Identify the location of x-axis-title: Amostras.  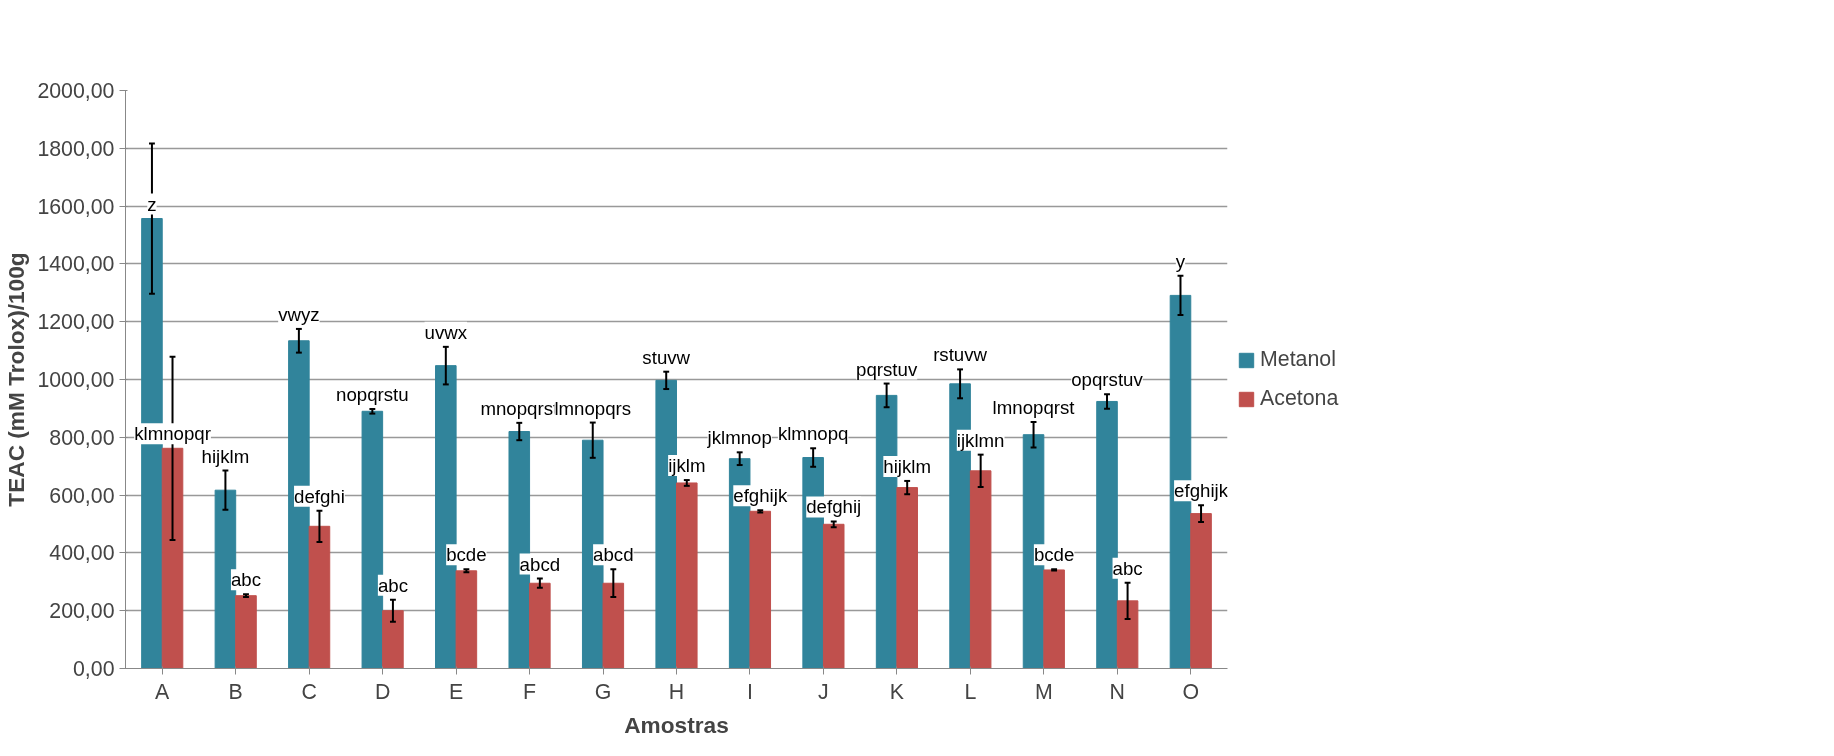
(676, 724).